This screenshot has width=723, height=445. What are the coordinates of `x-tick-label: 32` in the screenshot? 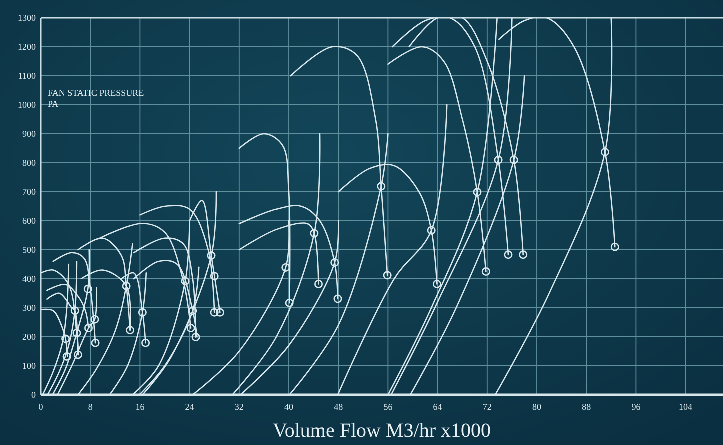 It's located at (239, 407).